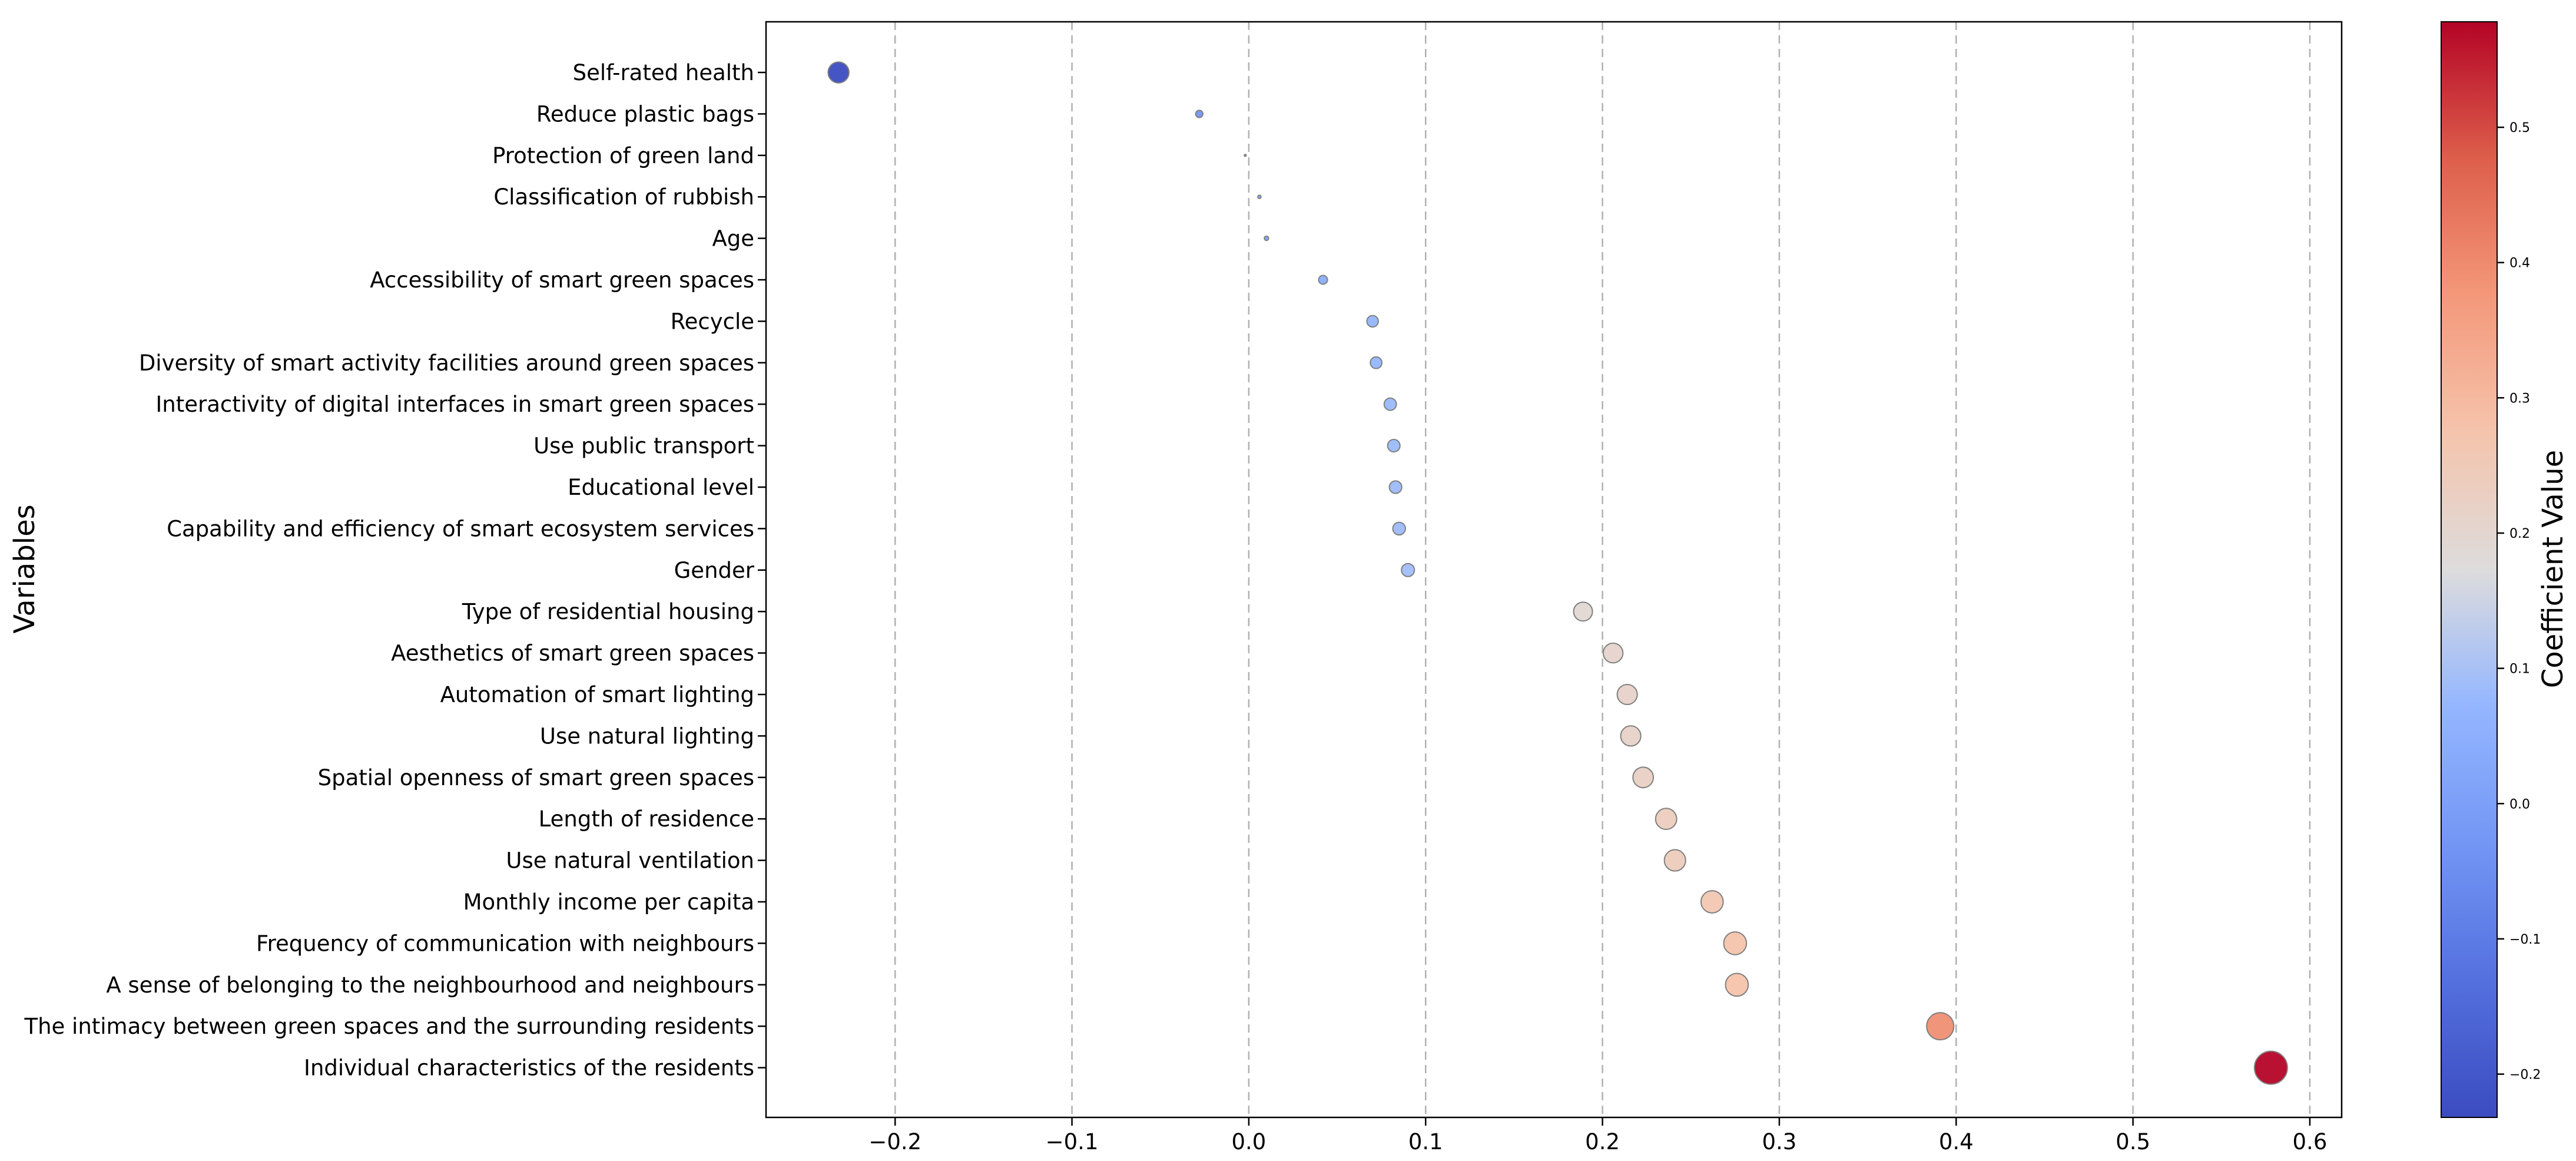 This screenshot has height=1161, width=2576. Describe the element at coordinates (2520, 804) in the screenshot. I see `colorbar-tick-label: 0.0` at that location.